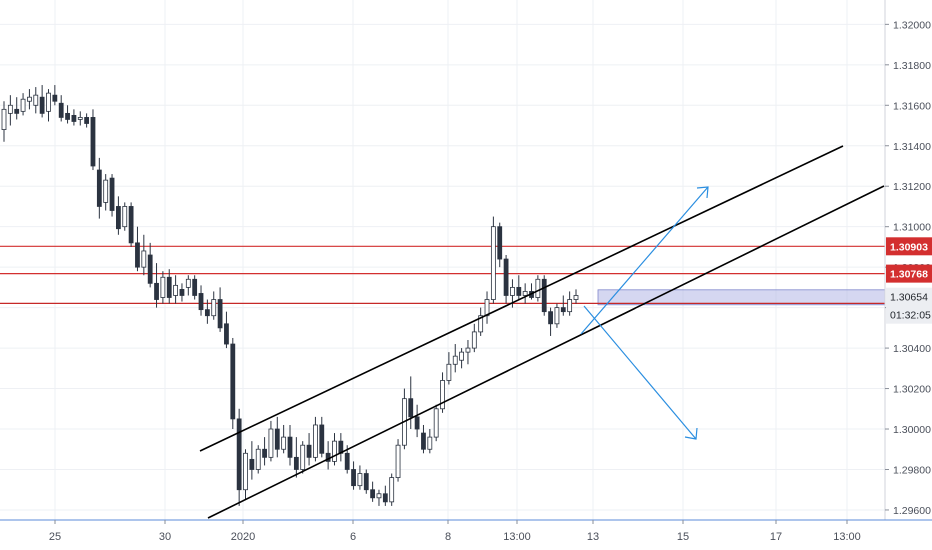  Describe the element at coordinates (353, 537) in the screenshot. I see `time-tick-label: 6` at that location.